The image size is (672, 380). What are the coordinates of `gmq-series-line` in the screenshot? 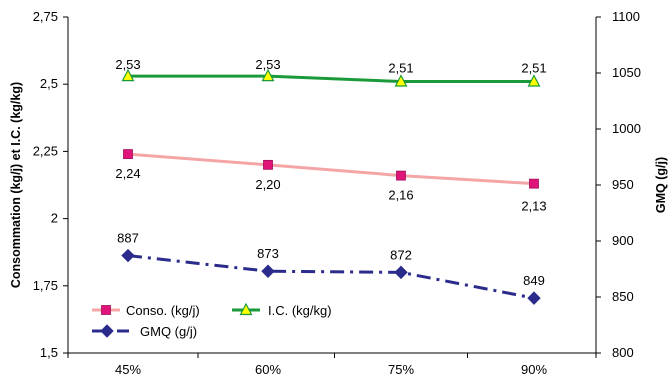 It's located at (331, 277).